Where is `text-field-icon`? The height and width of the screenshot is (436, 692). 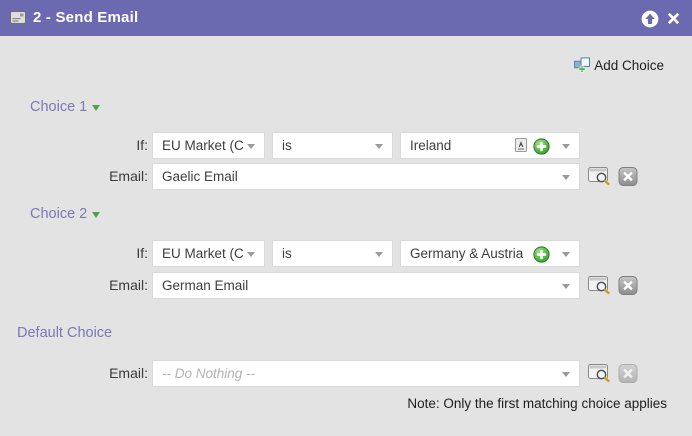 text-field-icon is located at coordinates (521, 145).